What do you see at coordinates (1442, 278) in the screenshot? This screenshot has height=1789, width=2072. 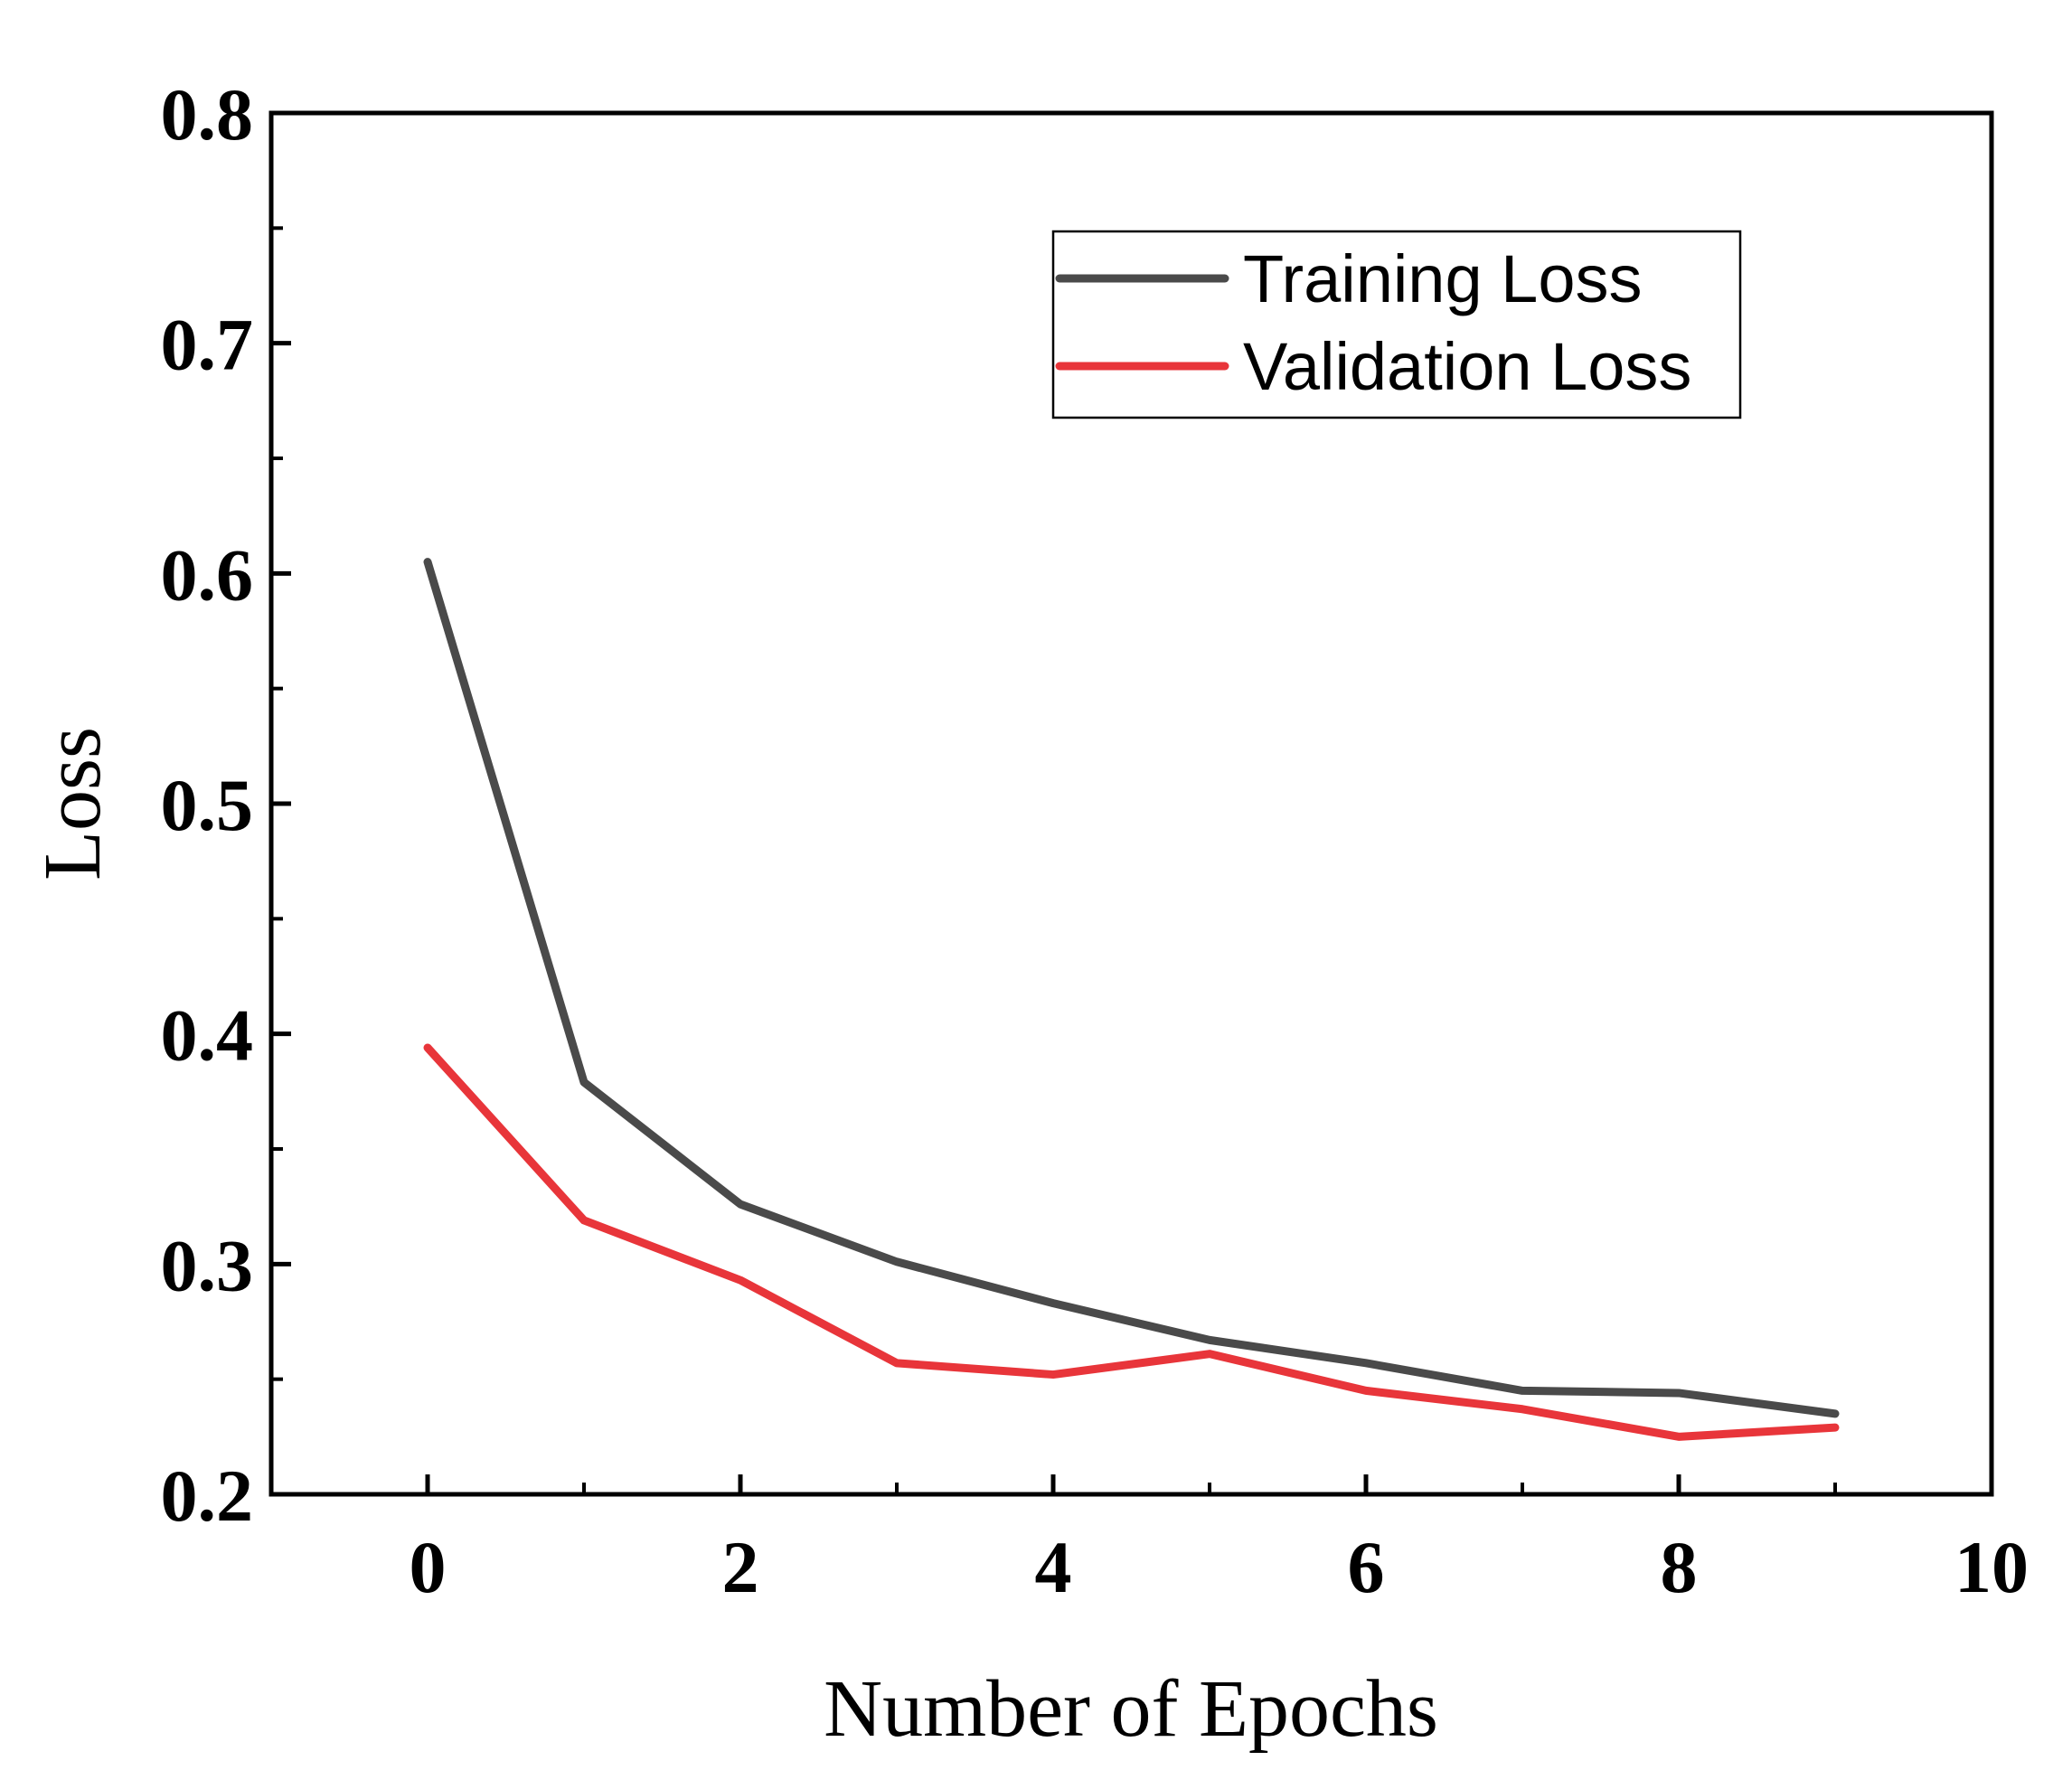 I see `legend-label-training: Training Loss` at bounding box center [1442, 278].